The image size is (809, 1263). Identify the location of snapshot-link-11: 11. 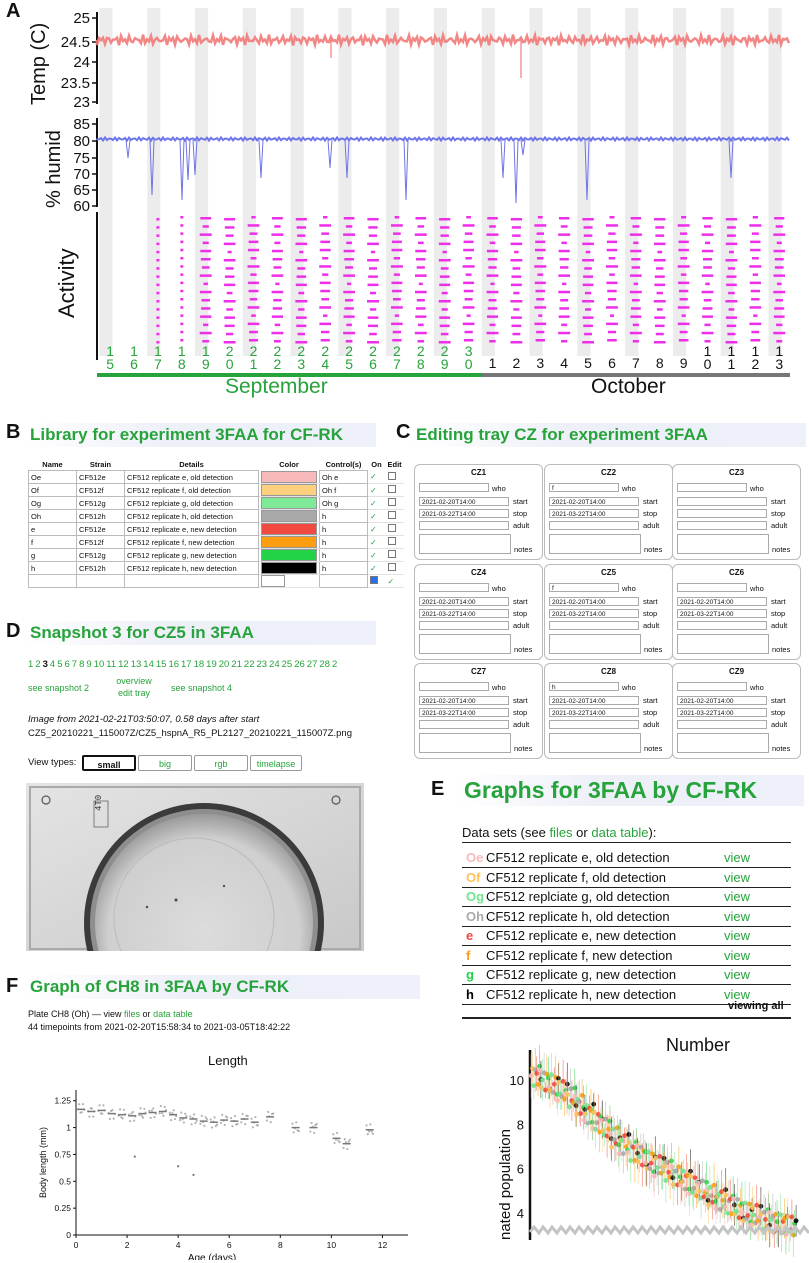
(111, 664).